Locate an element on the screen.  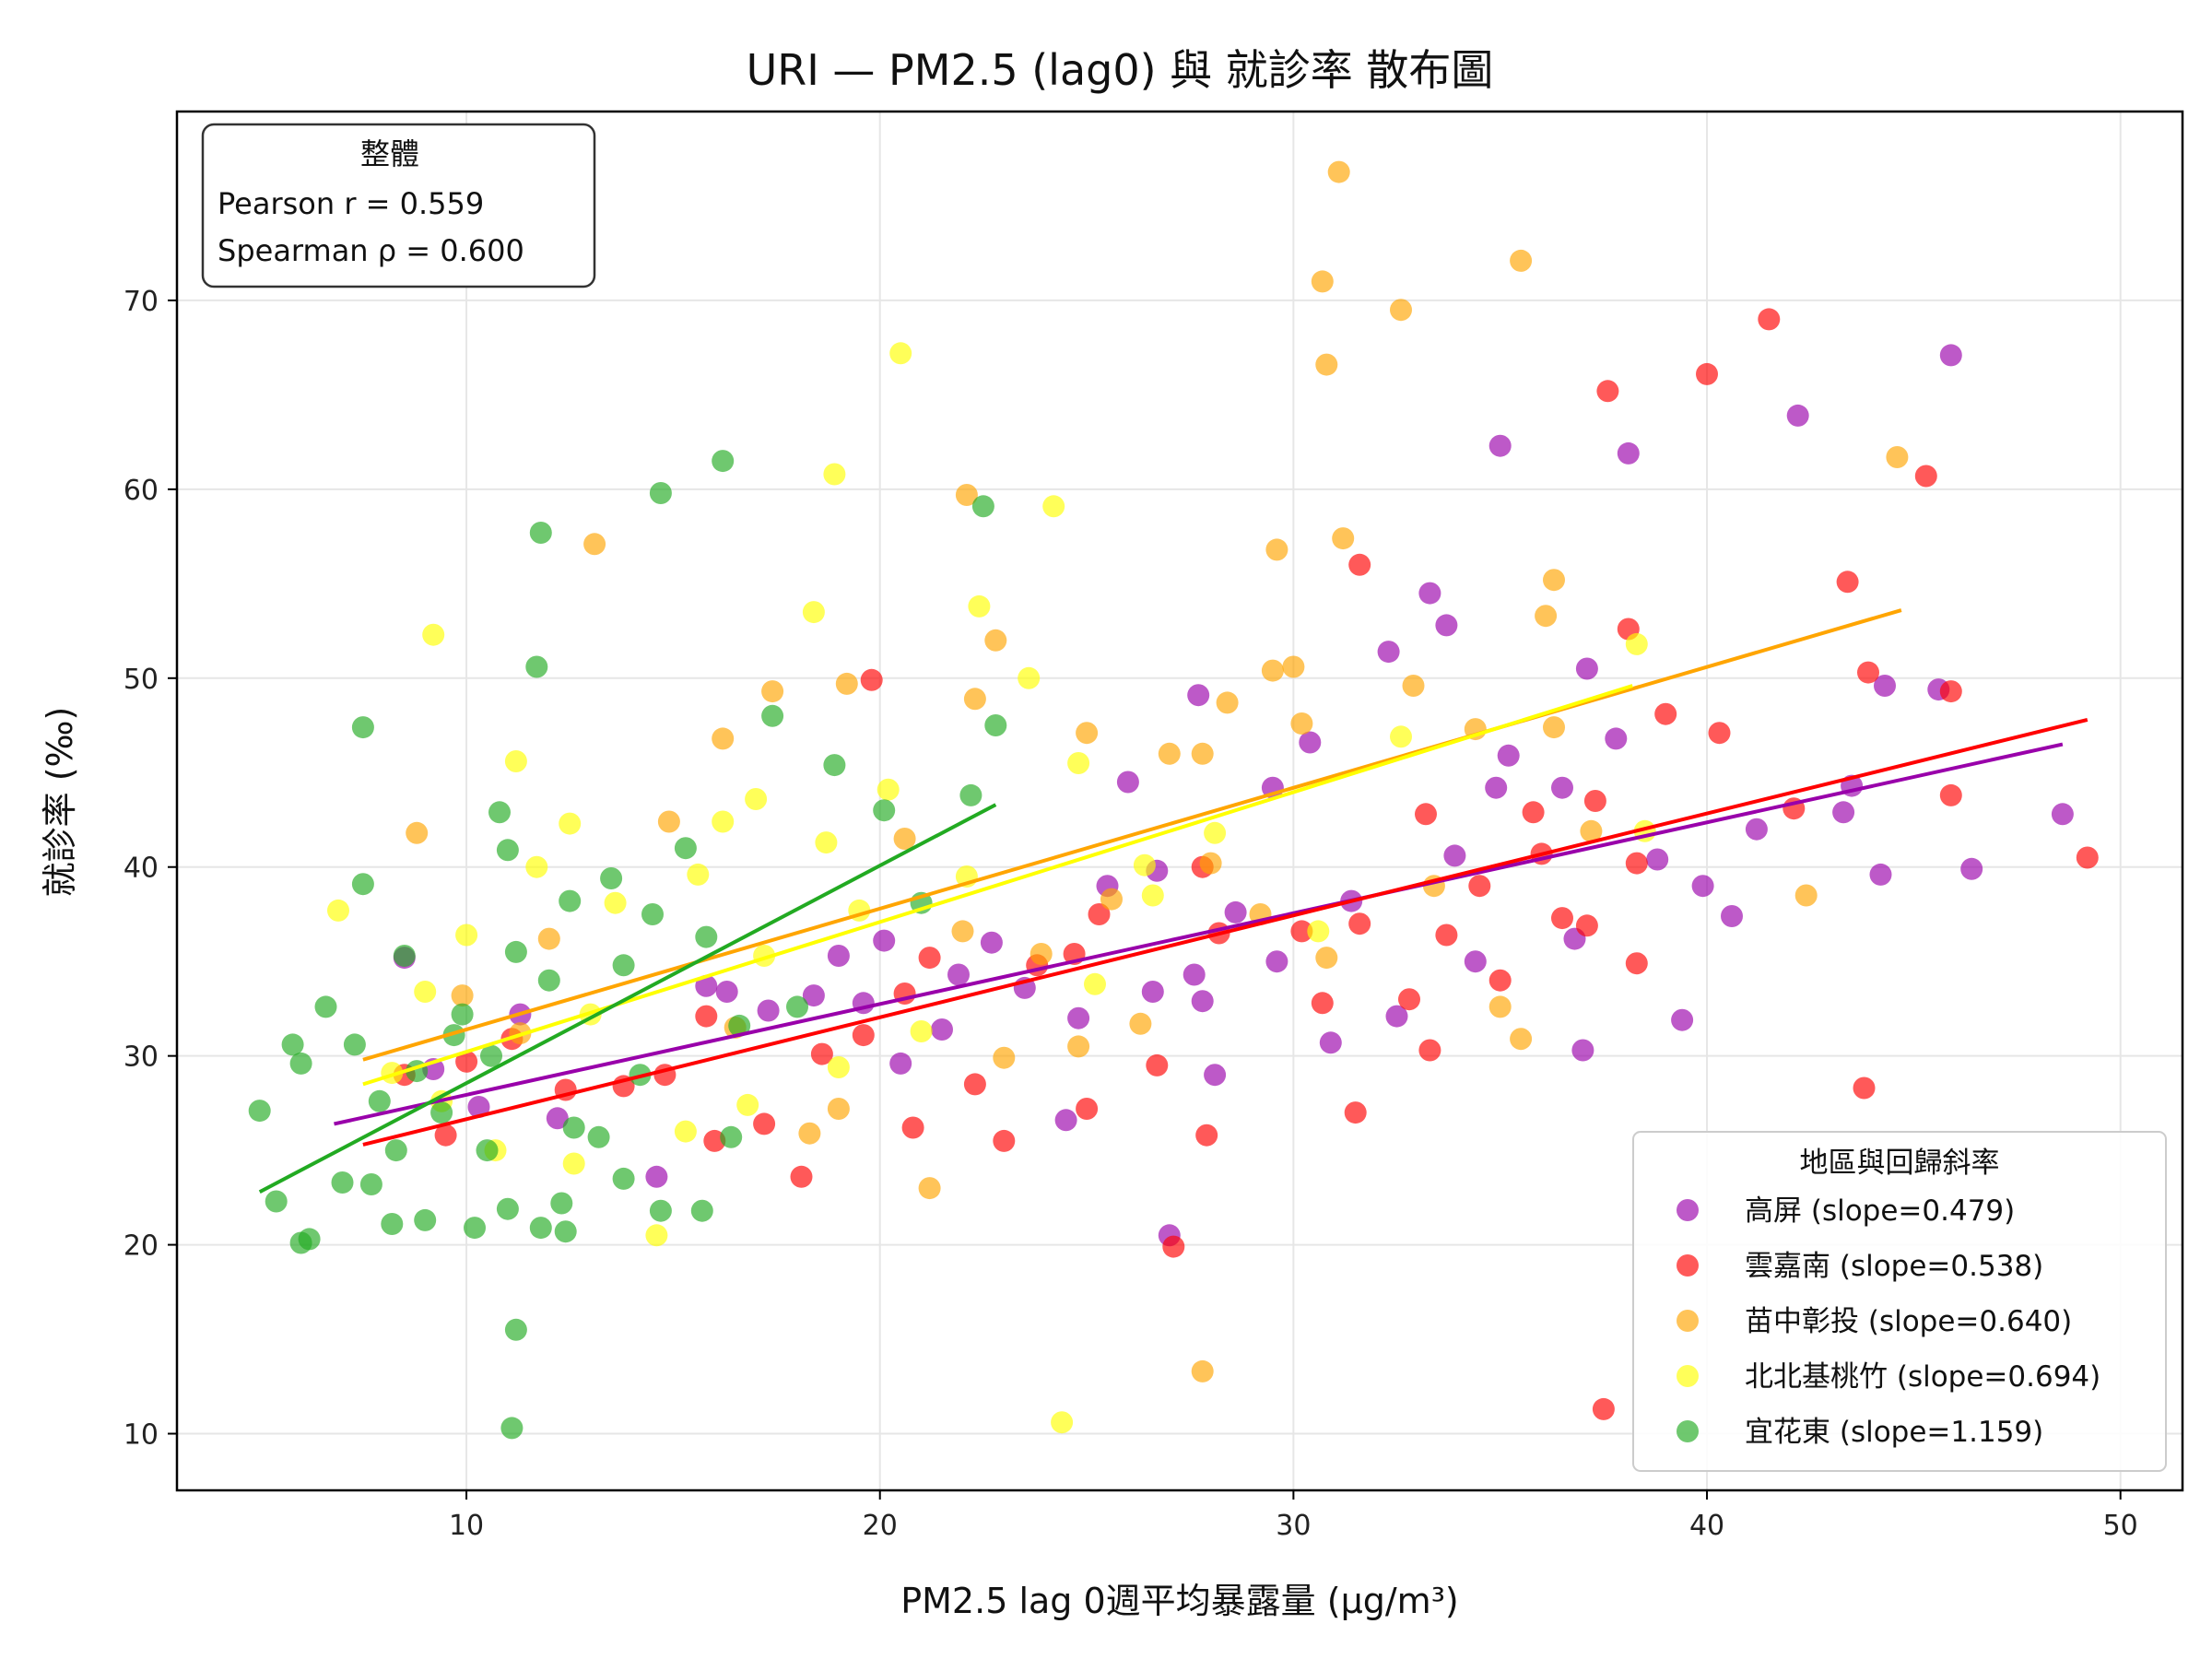
stats-box: 整體 Pearson r = 0.559 Spearman ρ = 0.600 is located at coordinates (398, 205).